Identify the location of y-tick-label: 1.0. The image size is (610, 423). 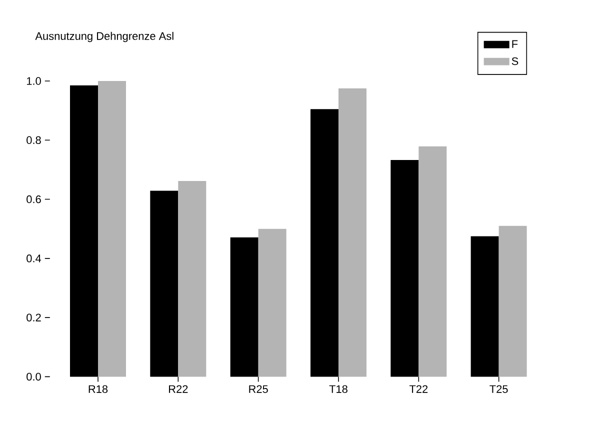
(33, 81).